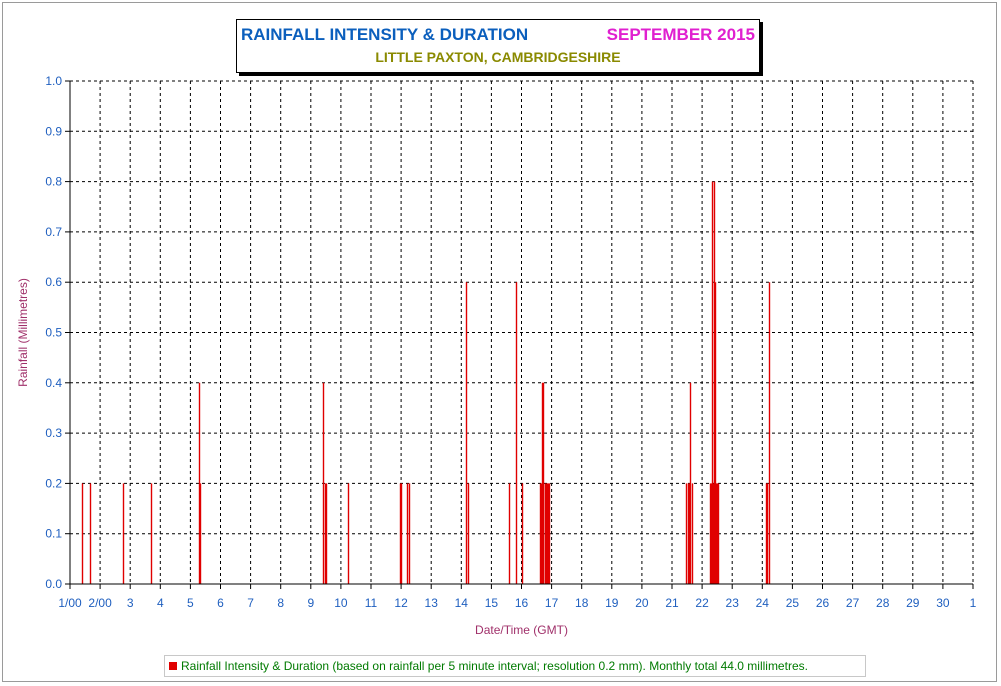  Describe the element at coordinates (552, 603) in the screenshot. I see `x-tick-label: 17` at that location.